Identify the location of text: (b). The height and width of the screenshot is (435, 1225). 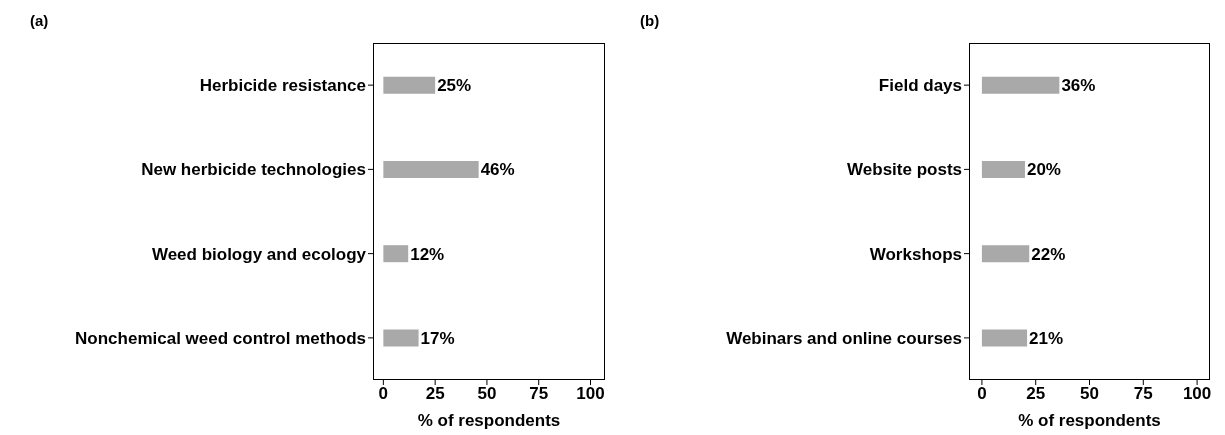
(650, 20).